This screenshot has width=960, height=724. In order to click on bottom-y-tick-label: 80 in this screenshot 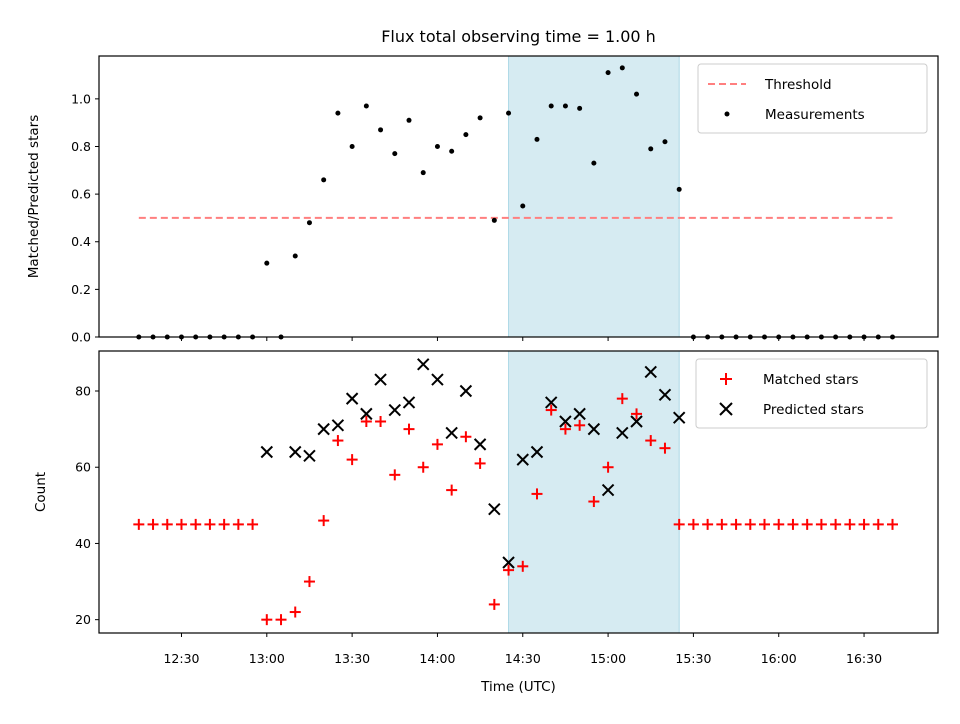, I will do `click(83, 391)`.